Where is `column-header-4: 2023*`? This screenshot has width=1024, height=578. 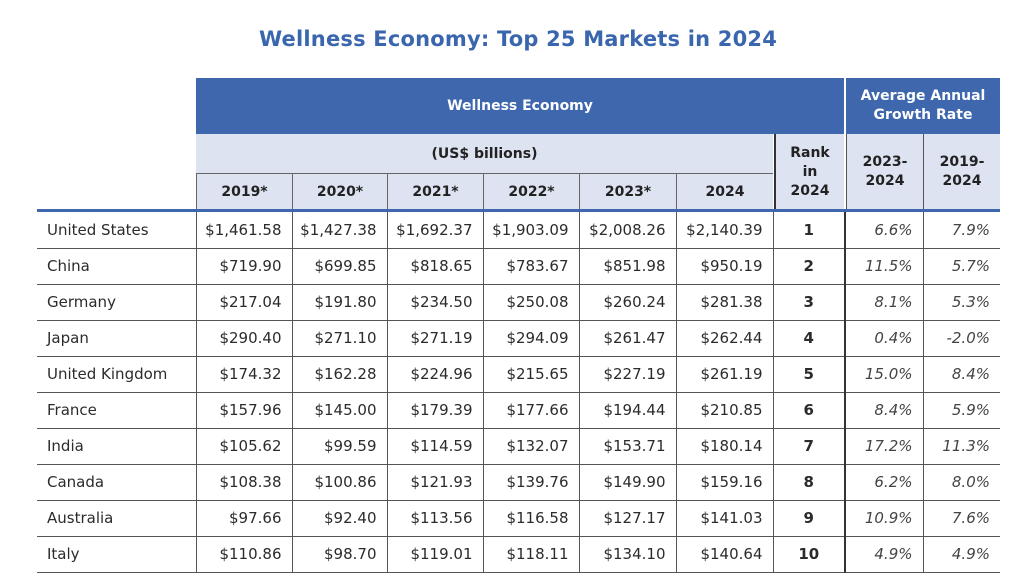 column-header-4: 2023* is located at coordinates (627, 191).